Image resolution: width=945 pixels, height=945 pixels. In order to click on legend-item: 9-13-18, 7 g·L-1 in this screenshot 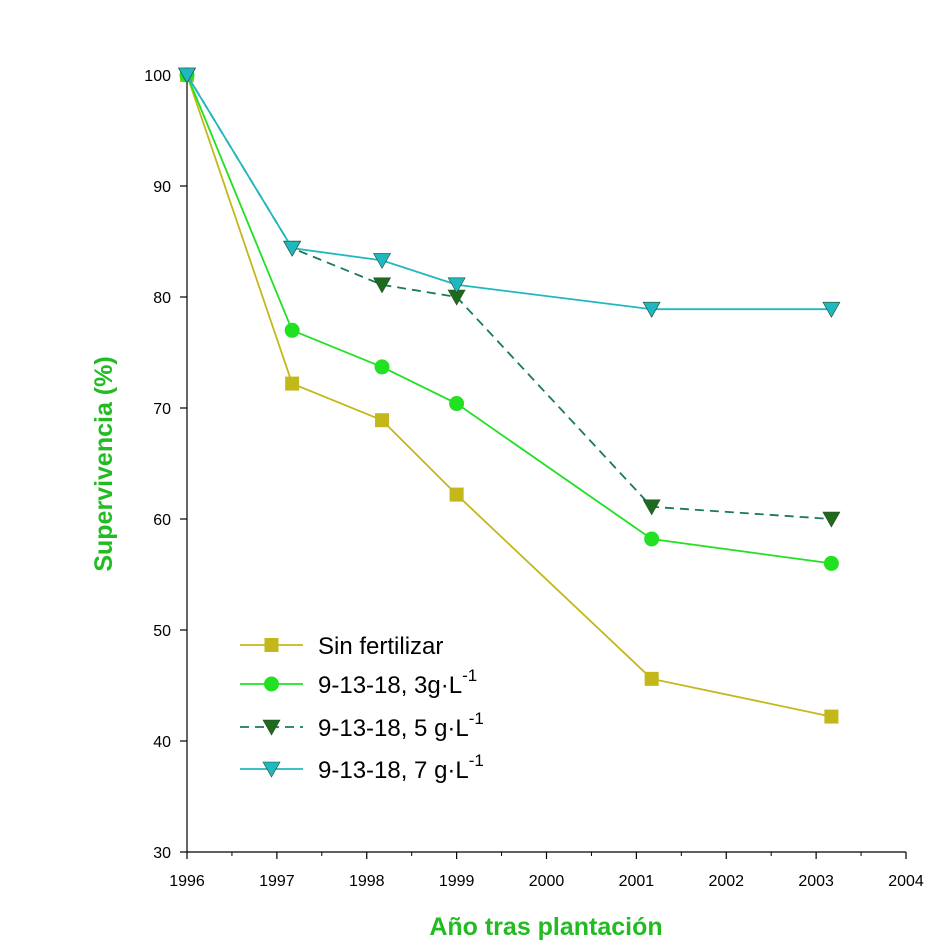, I will do `click(362, 767)`.